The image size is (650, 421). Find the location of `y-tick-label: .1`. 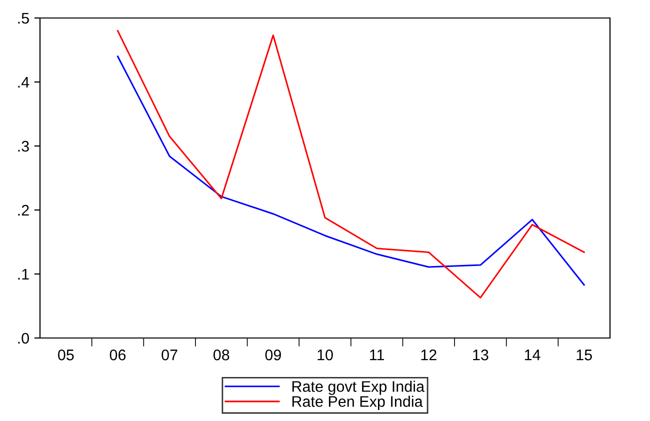

y-tick-label: .1 is located at coordinates (23, 274).